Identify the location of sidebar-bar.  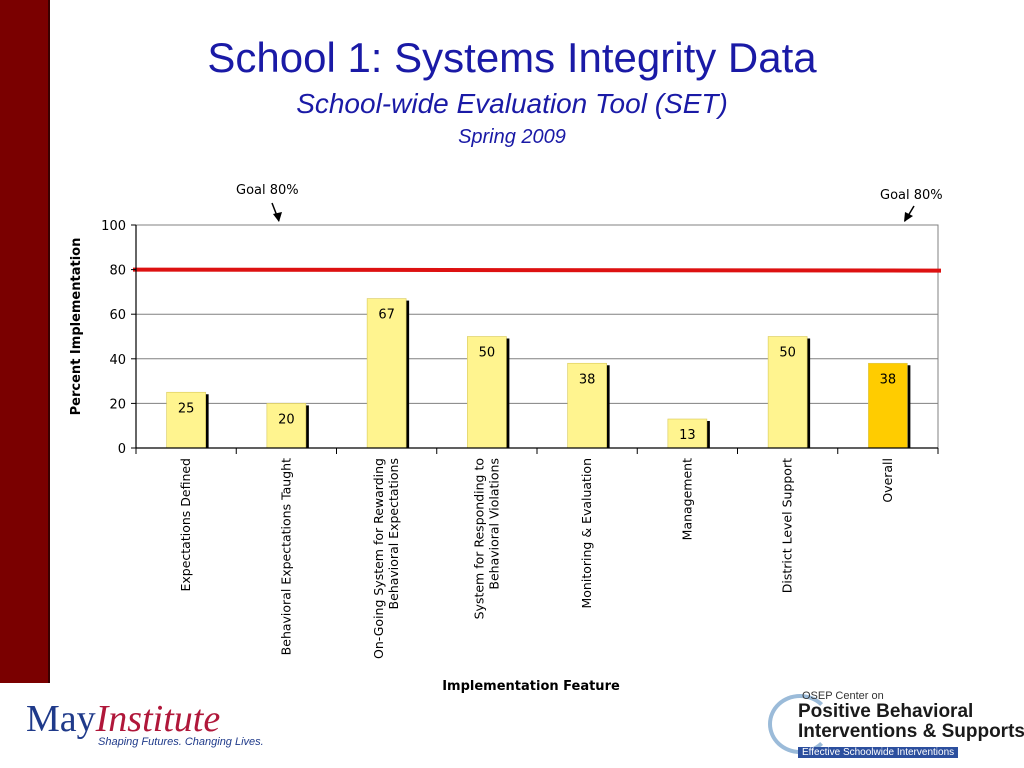
(25, 341).